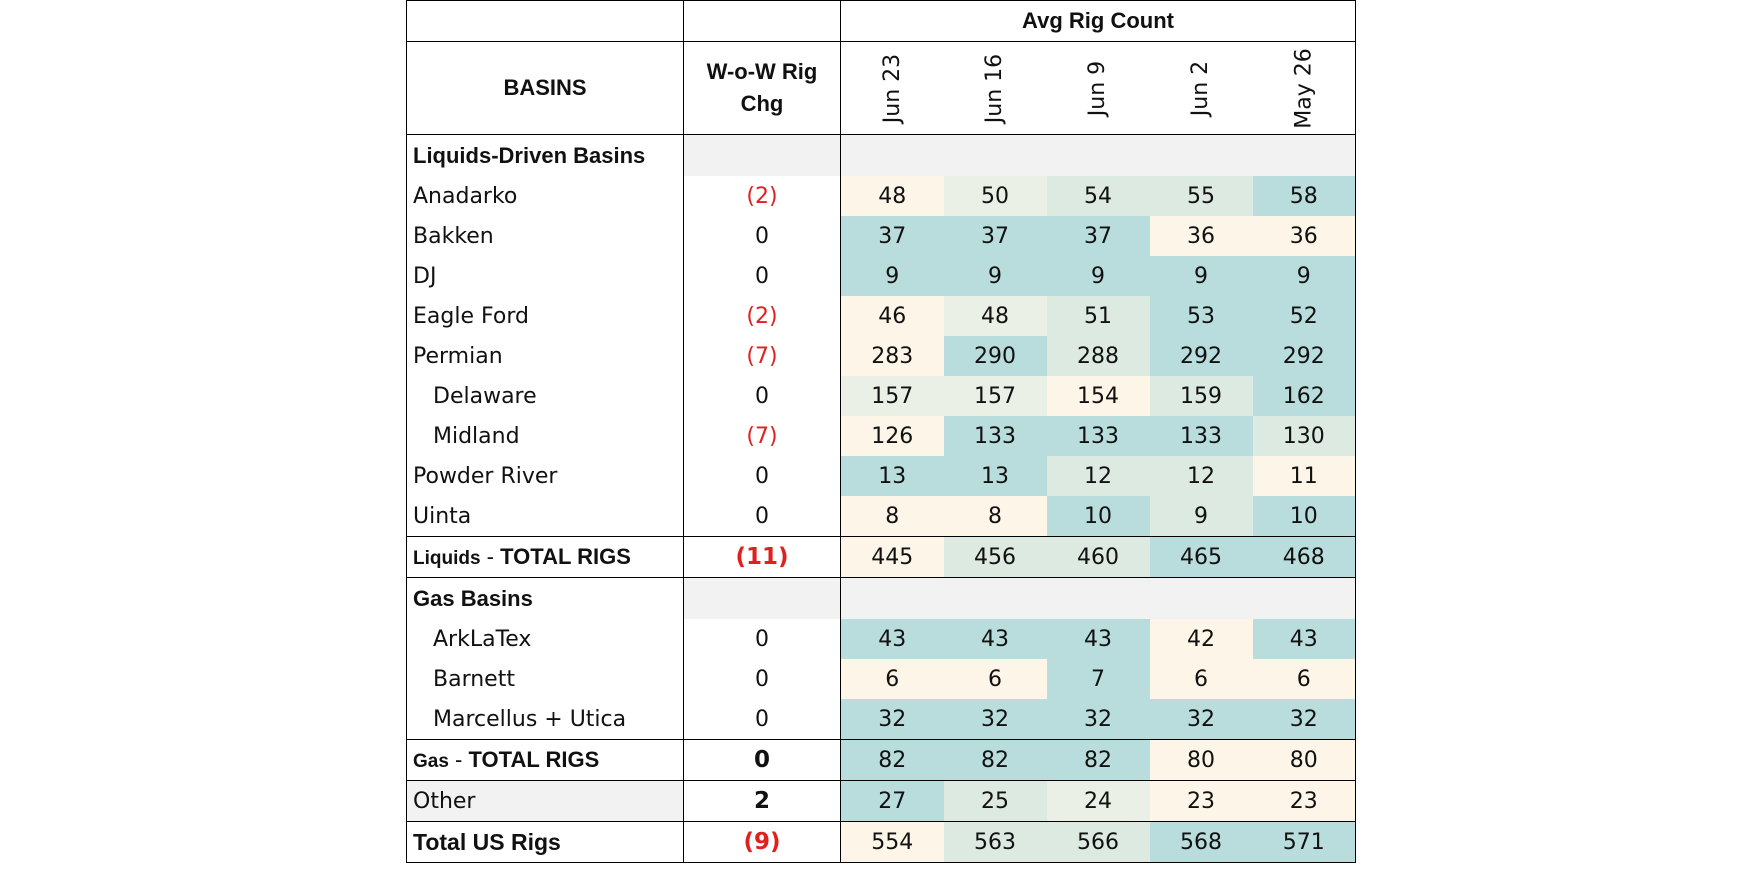 This screenshot has height=875, width=1750. What do you see at coordinates (892, 801) in the screenshot?
I see `other-value-cell: 27` at bounding box center [892, 801].